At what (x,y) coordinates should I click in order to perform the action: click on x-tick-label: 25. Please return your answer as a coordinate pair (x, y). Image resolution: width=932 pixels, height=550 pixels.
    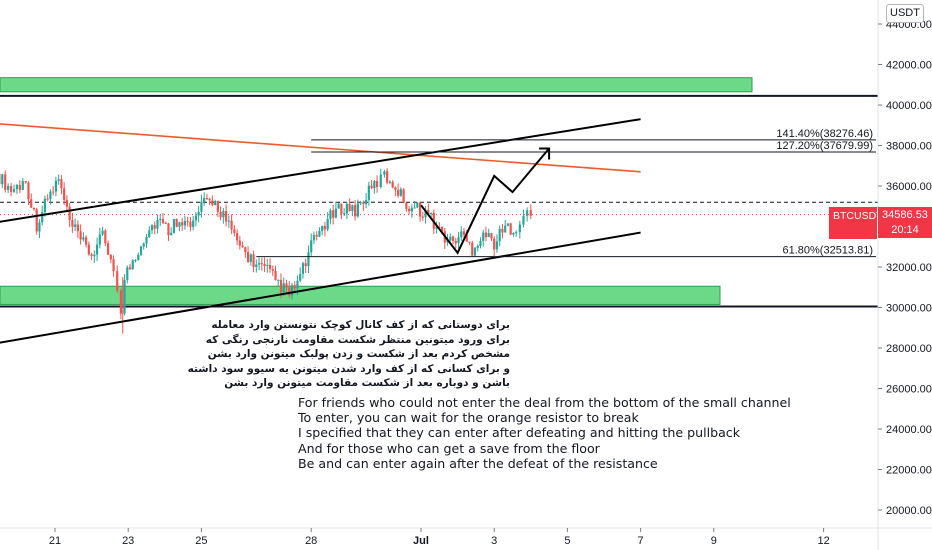
    Looking at the image, I should click on (201, 541).